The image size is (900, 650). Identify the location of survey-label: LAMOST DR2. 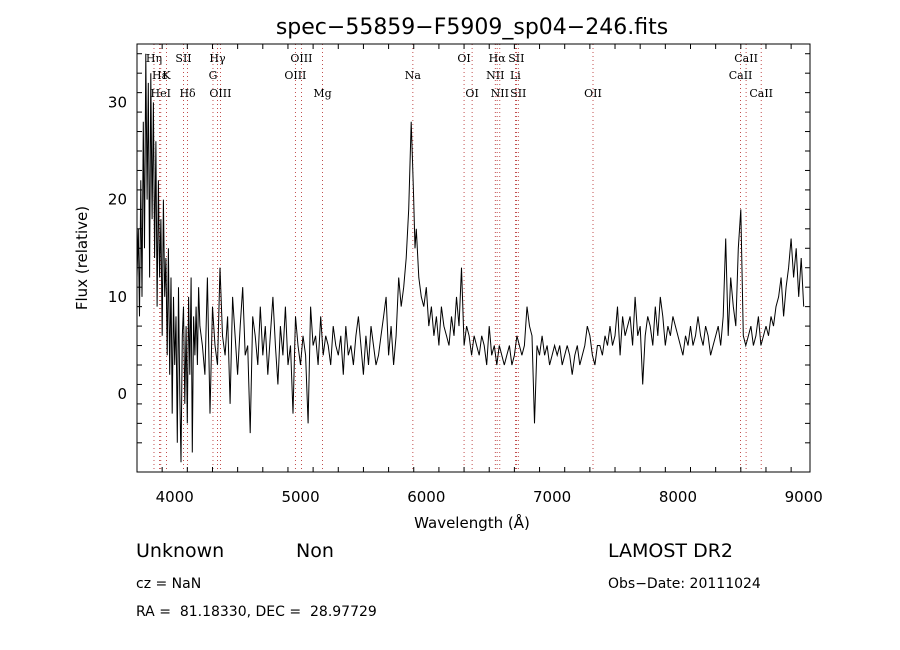
(670, 551).